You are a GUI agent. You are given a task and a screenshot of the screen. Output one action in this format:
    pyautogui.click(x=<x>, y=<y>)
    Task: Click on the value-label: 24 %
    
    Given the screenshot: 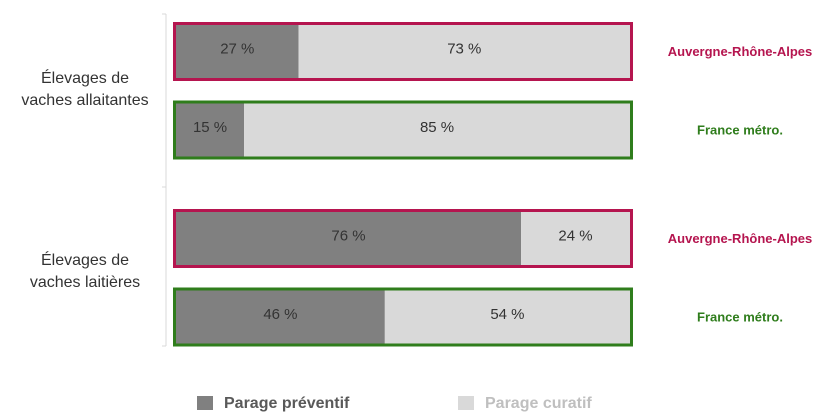 What is the action you would take?
    pyautogui.click(x=575, y=235)
    